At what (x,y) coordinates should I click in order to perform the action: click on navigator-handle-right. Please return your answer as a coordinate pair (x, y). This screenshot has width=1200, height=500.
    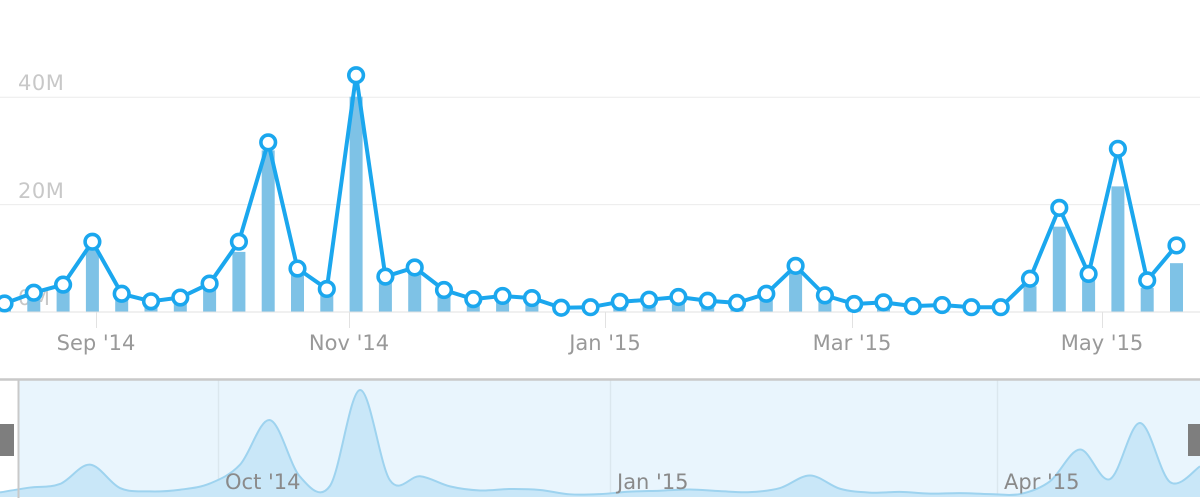
    Looking at the image, I should click on (1194, 440).